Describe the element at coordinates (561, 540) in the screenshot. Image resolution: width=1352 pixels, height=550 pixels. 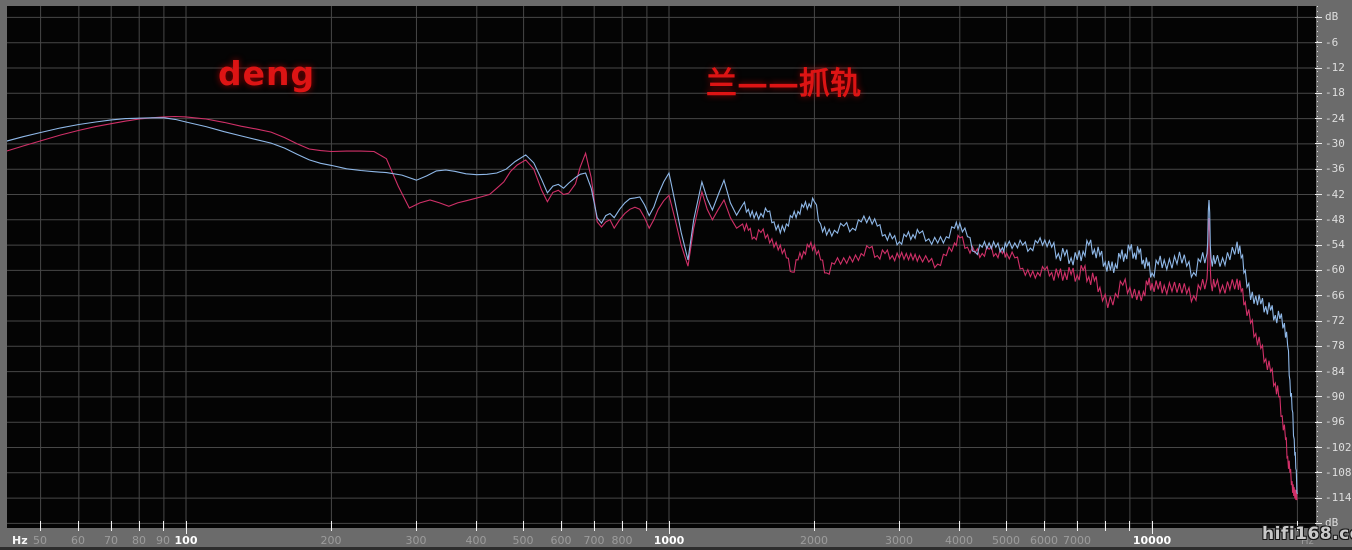
I see `x-tick-label: 600` at that location.